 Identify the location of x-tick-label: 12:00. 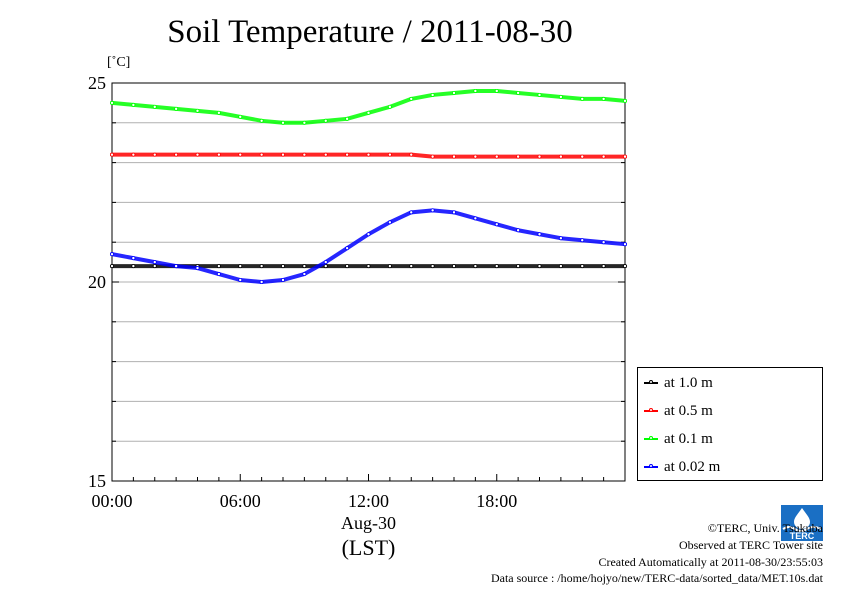
(368, 501).